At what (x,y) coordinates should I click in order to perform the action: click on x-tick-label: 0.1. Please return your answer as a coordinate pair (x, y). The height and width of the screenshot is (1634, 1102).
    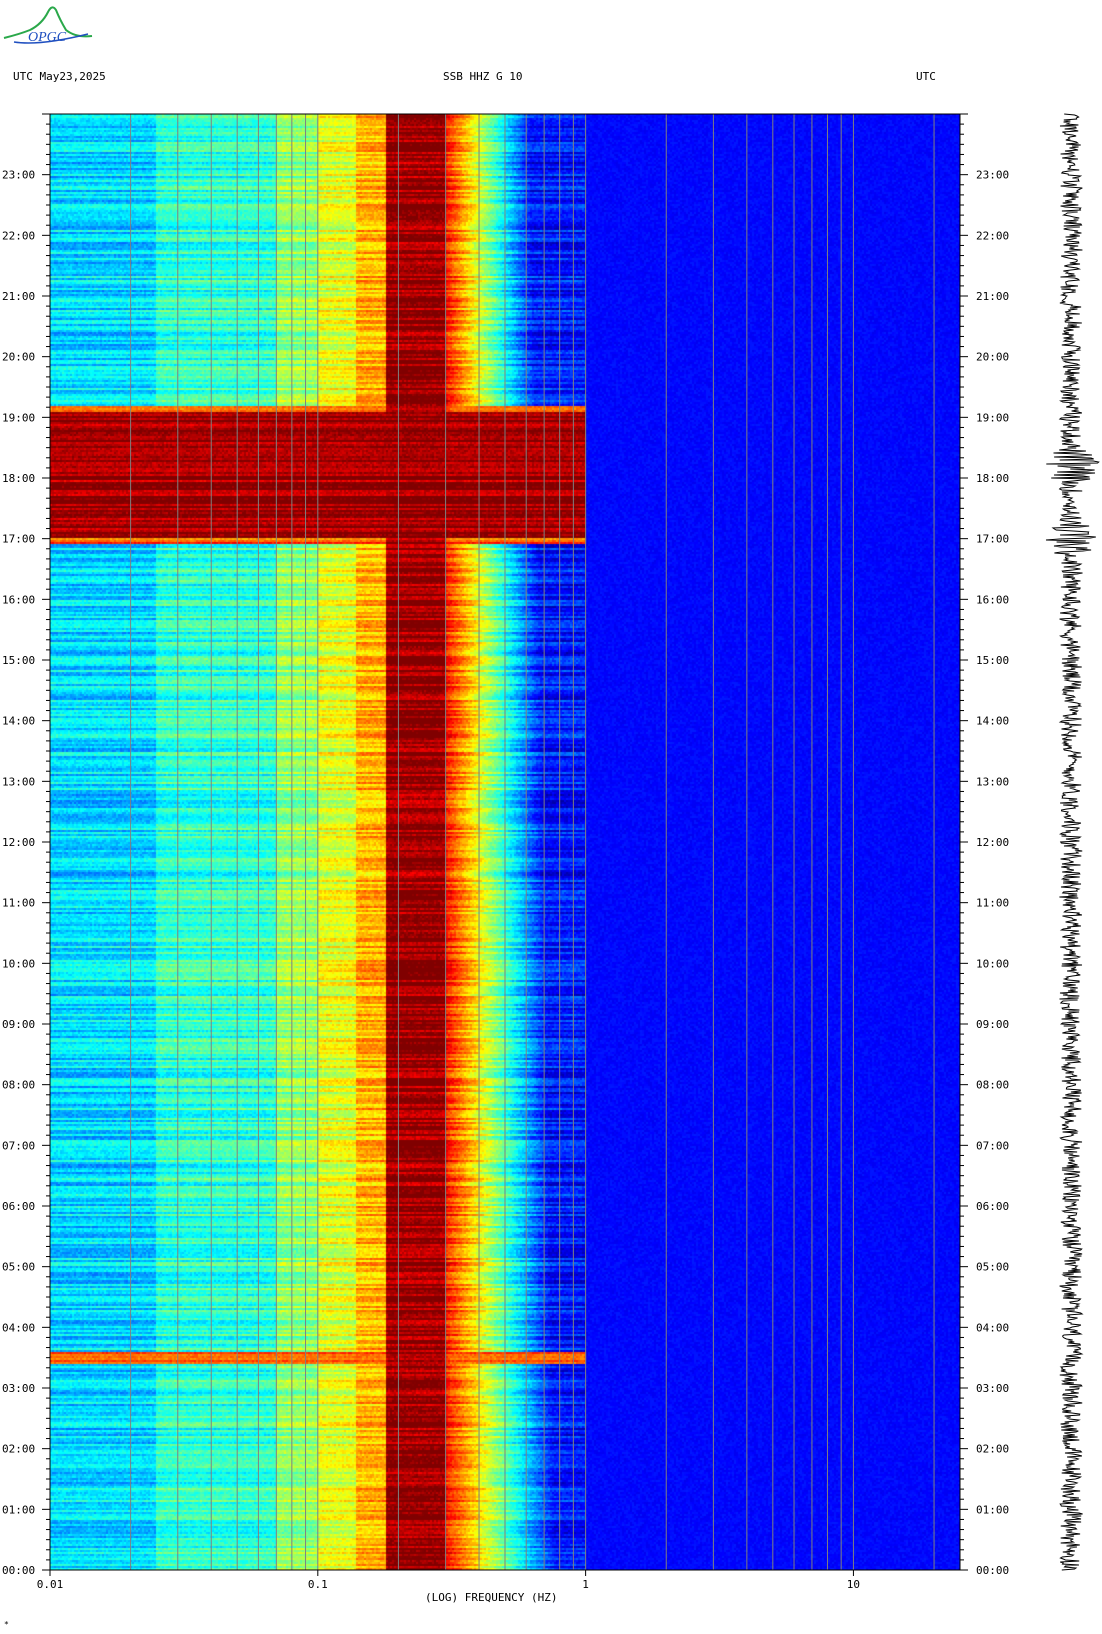
    Looking at the image, I should click on (318, 1584).